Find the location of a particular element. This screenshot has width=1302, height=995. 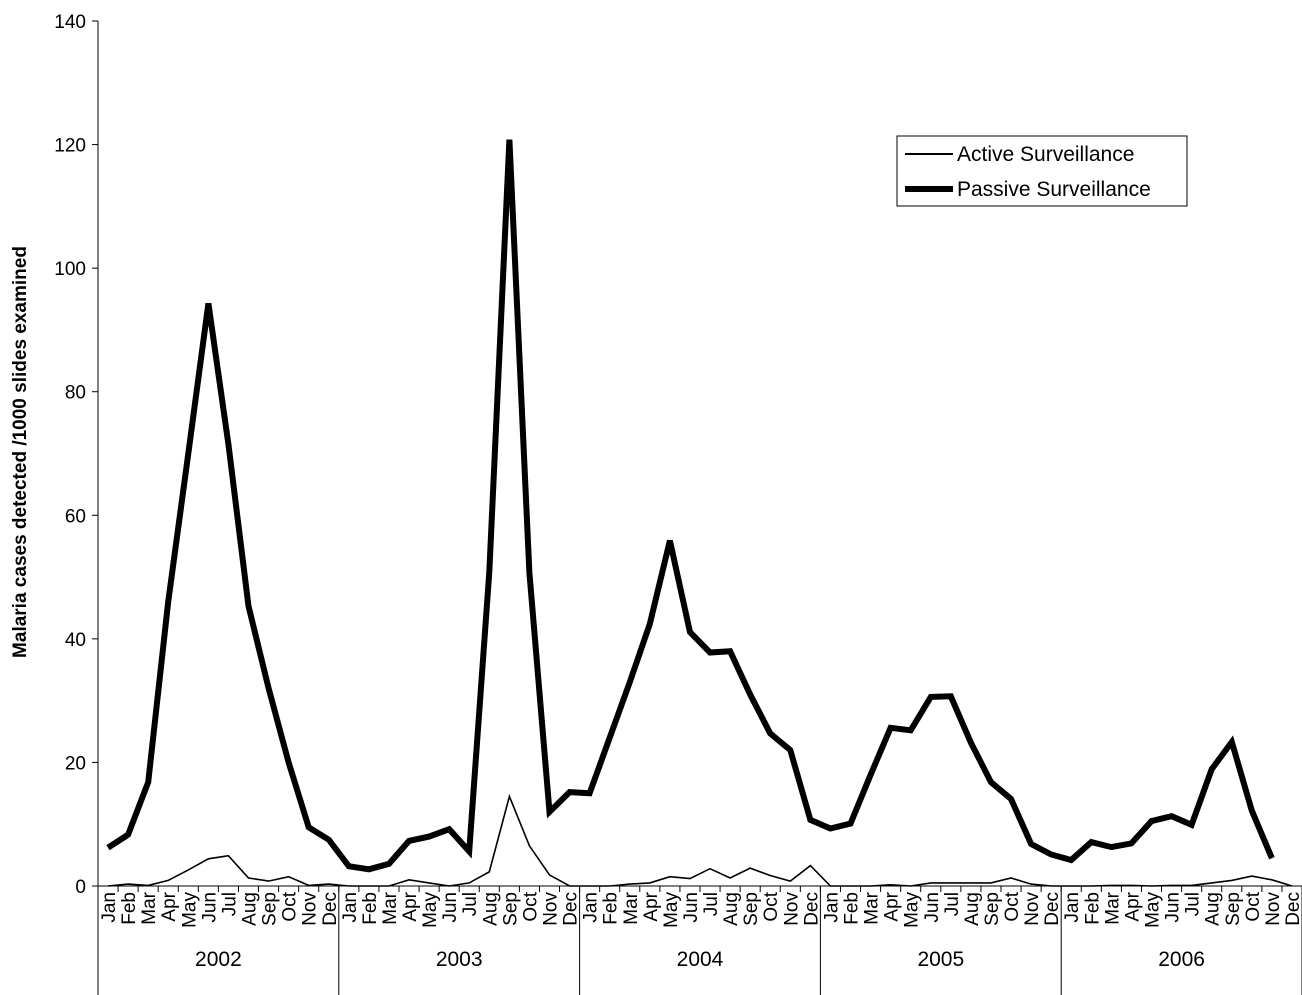

y-tick-label: 120 is located at coordinates (70, 146).